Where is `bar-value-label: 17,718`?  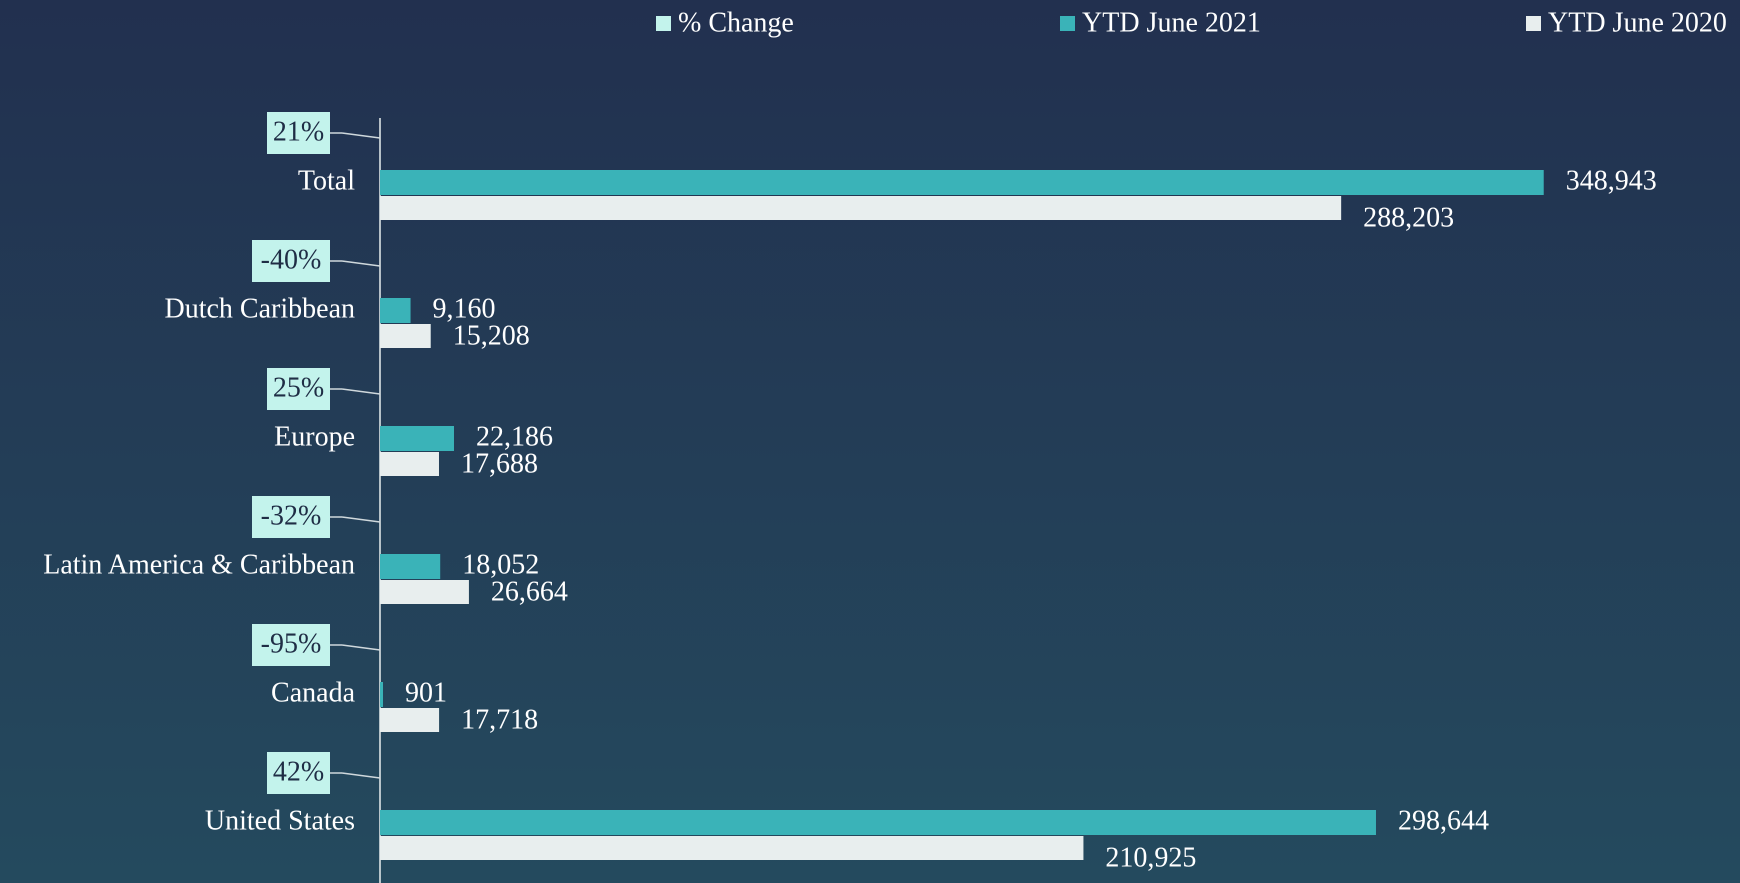 bar-value-label: 17,718 is located at coordinates (499, 719).